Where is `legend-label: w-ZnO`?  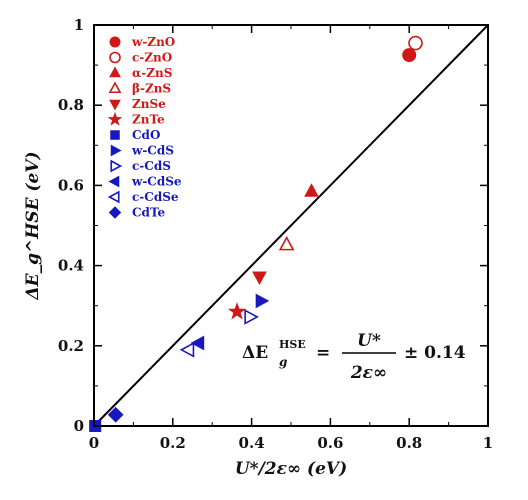 legend-label: w-ZnO is located at coordinates (153, 42).